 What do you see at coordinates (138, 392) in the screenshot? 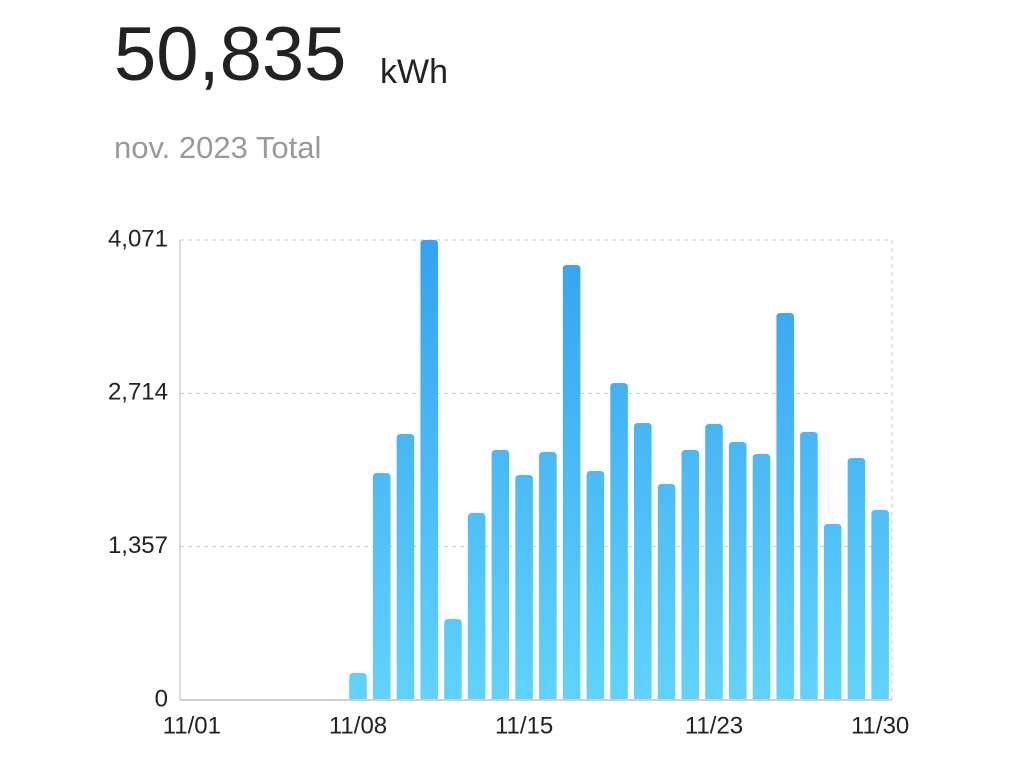
I see `y-tick-label: 2,714` at bounding box center [138, 392].